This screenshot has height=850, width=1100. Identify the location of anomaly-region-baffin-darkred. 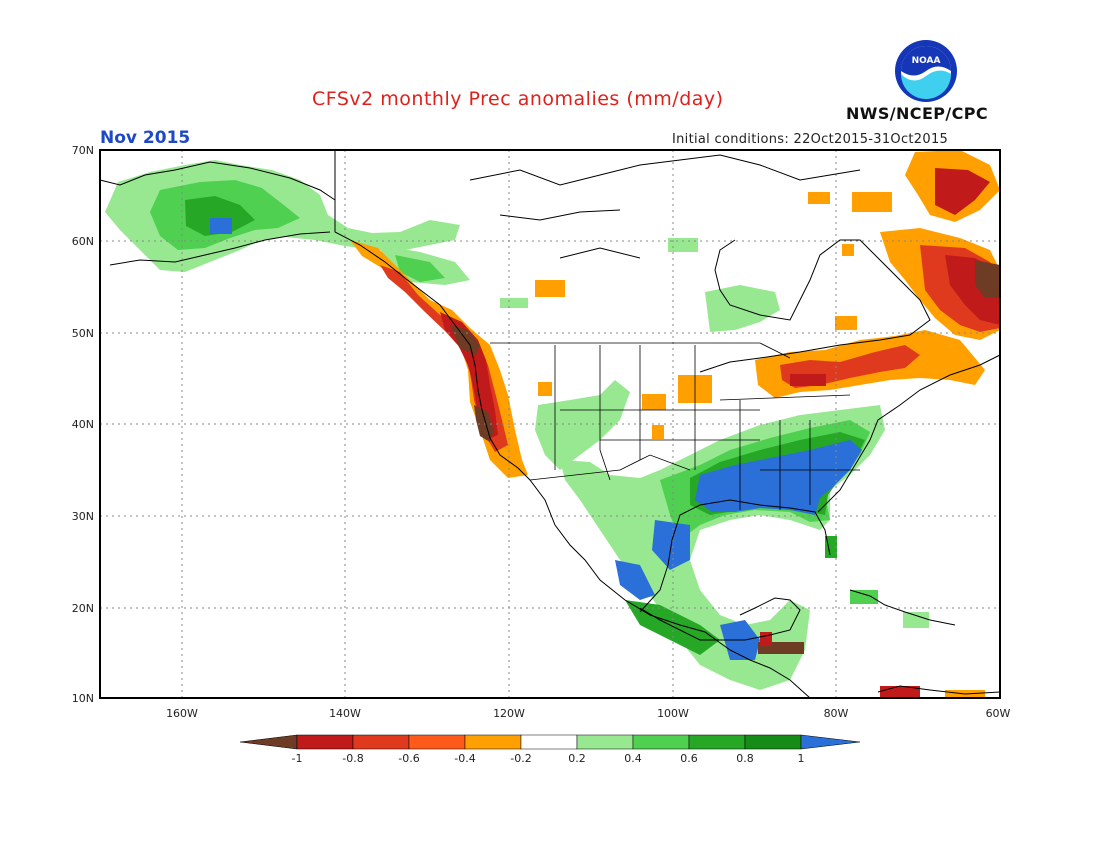
(962, 191).